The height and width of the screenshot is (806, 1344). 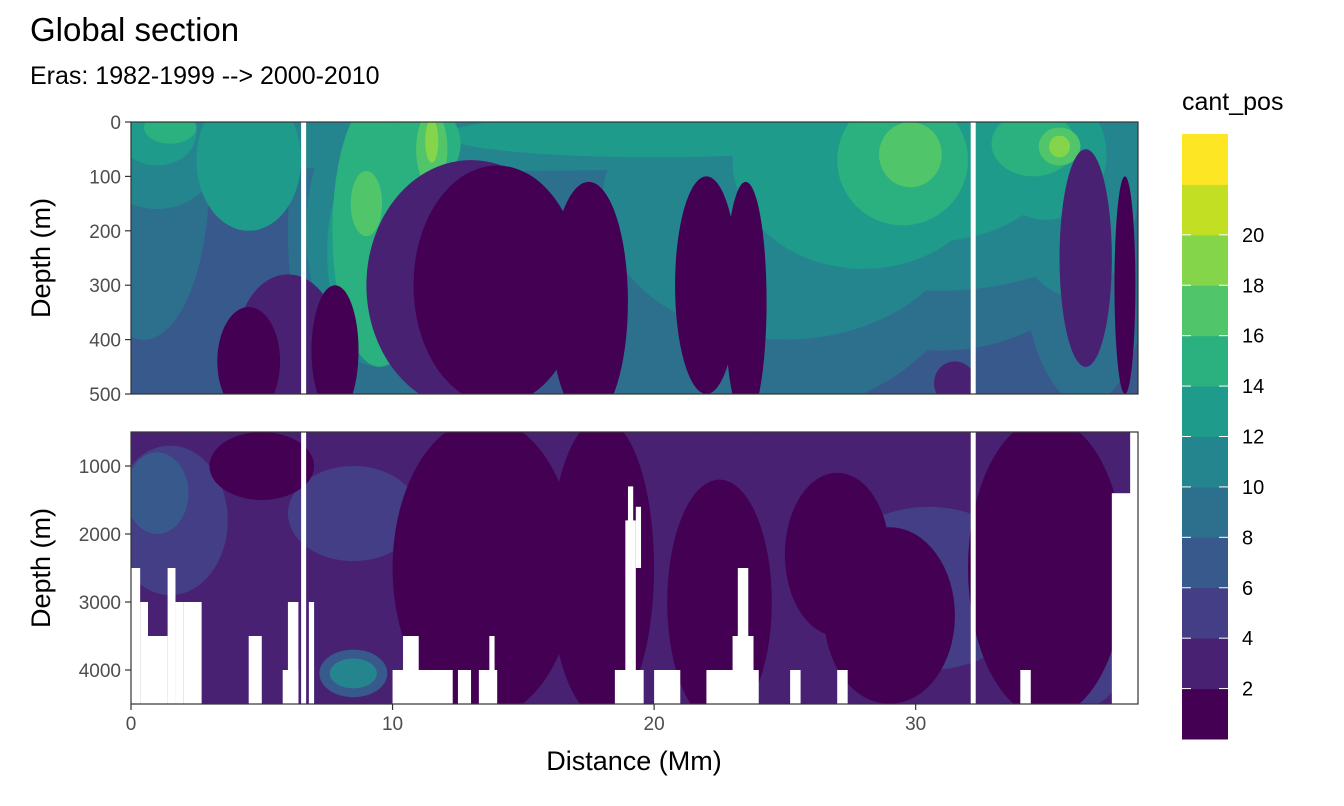 I want to click on x-axis-title: Distance (Mm), so click(x=634, y=761).